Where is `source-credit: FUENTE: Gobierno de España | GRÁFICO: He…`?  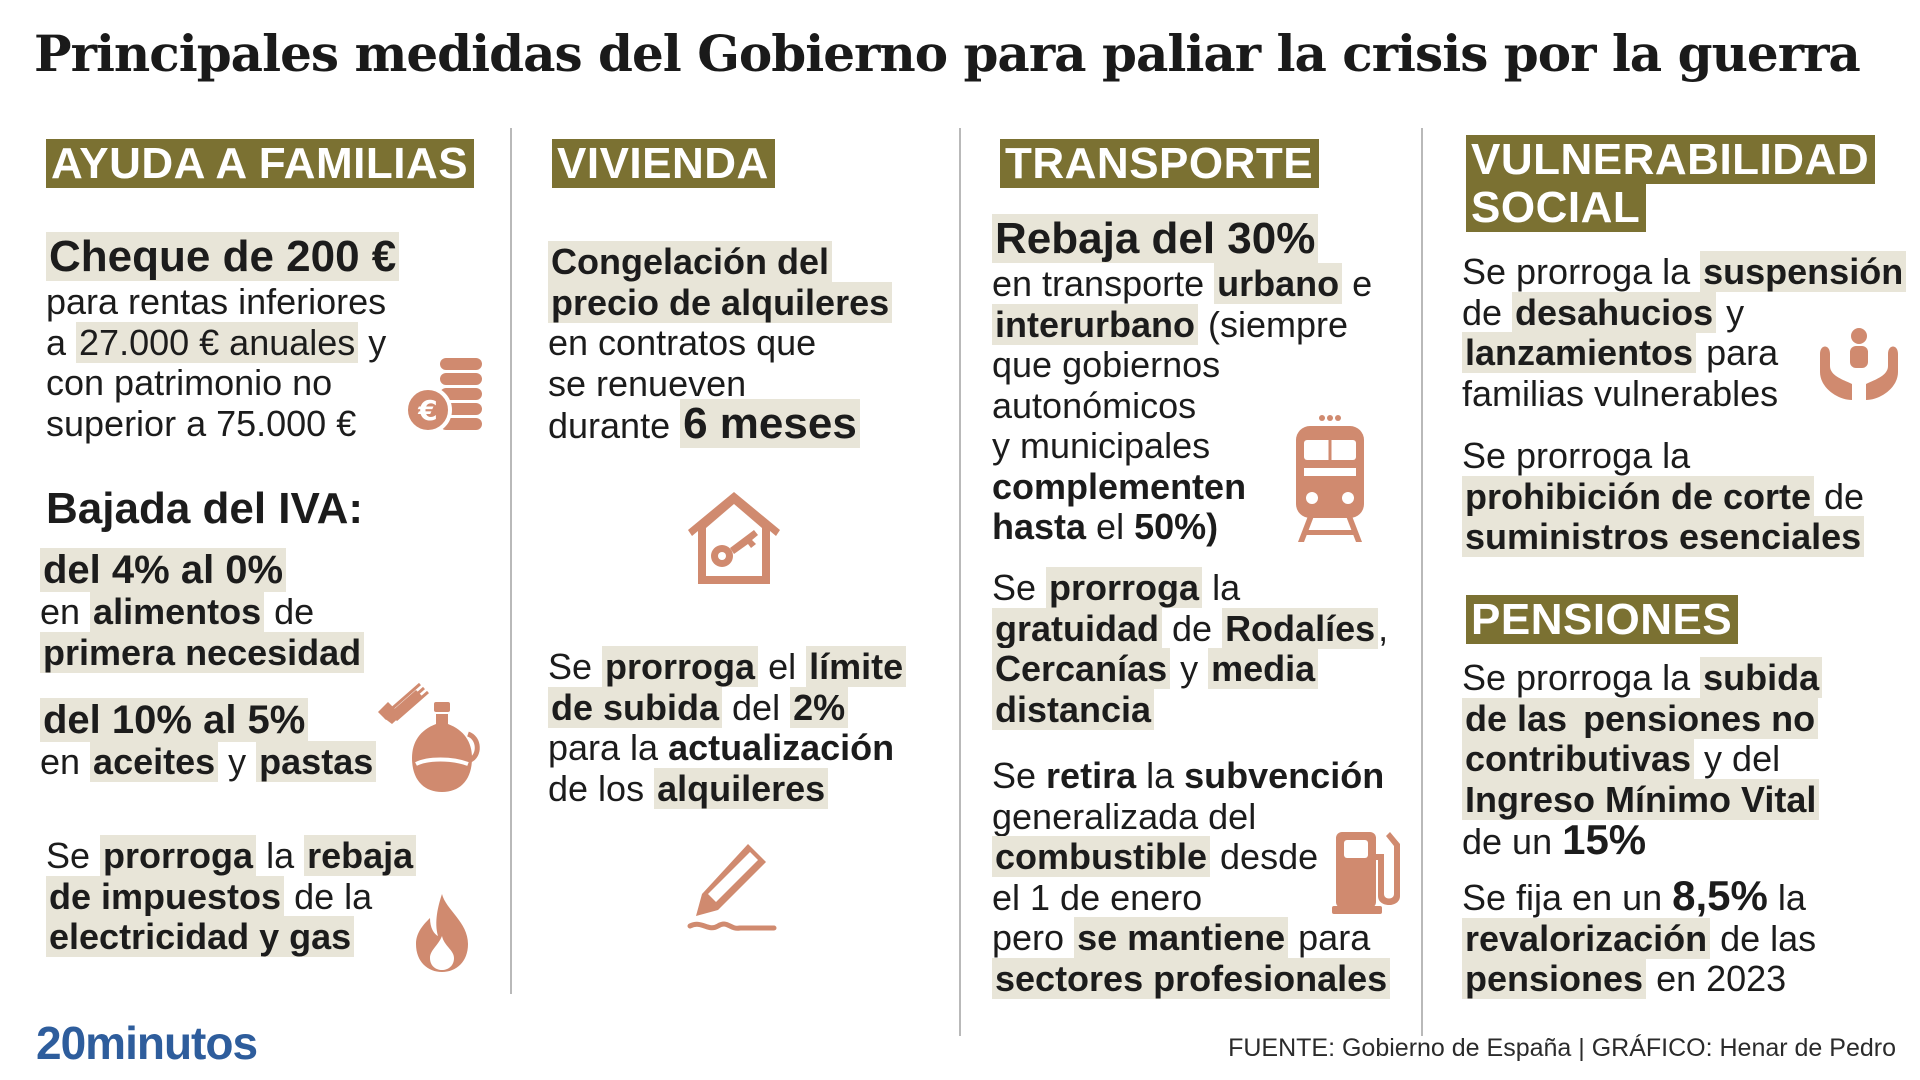
source-credit: FUENTE: Gobierno de España | GRÁFICO: He… is located at coordinates (1562, 1048).